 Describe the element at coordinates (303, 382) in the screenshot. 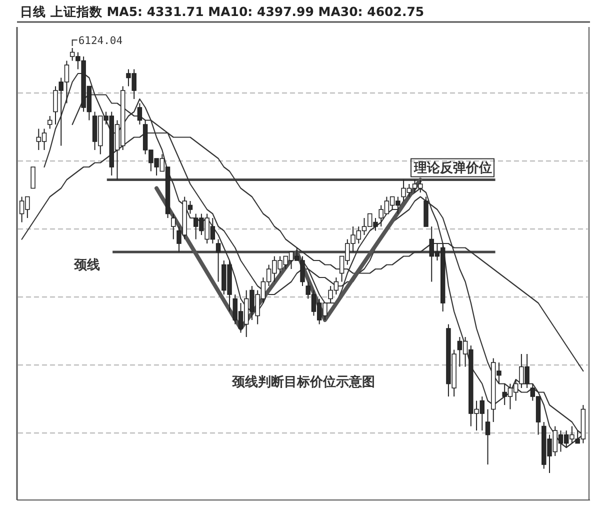

I see `annotation: 颈线判断目标价位示意图` at that location.